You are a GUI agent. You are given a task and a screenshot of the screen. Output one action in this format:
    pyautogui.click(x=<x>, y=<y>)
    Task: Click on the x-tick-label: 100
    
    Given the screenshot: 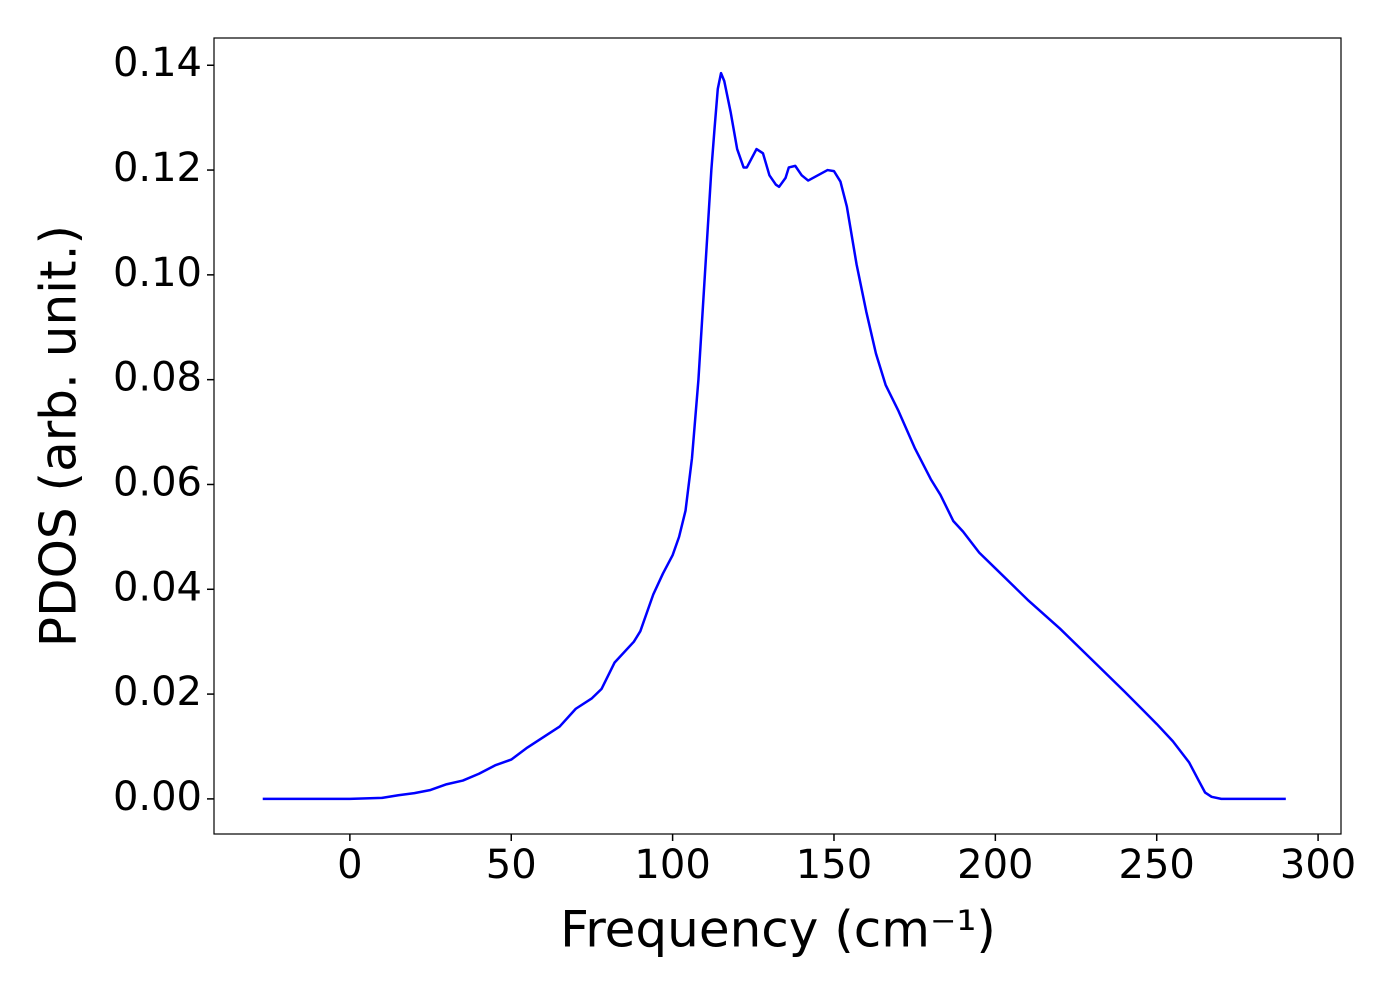 What is the action you would take?
    pyautogui.click(x=672, y=865)
    